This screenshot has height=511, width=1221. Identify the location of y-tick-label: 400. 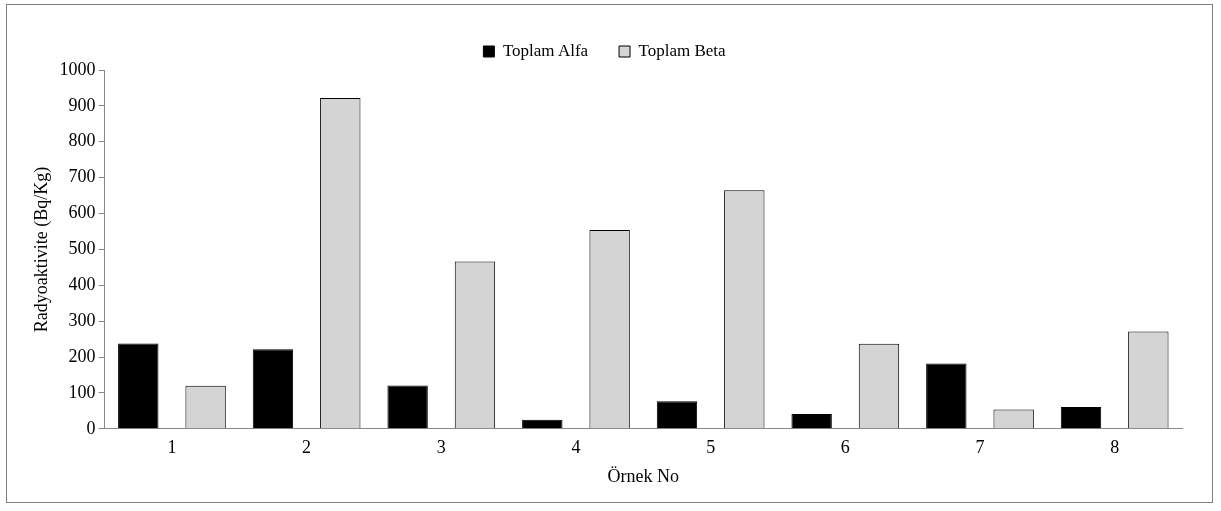
(82, 284).